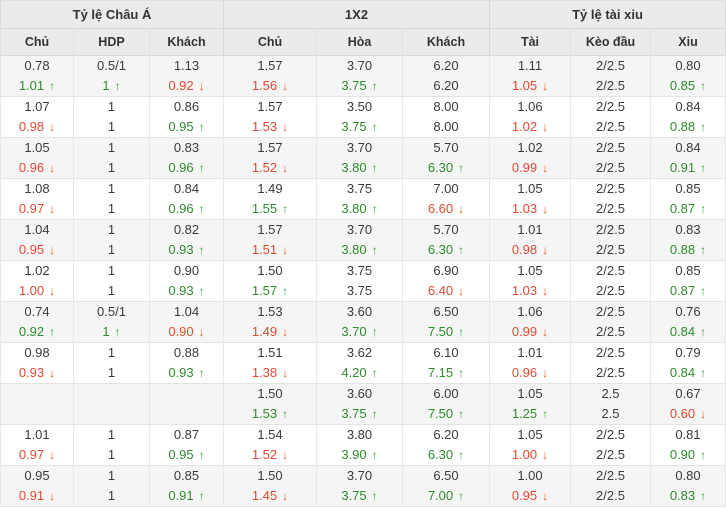 The height and width of the screenshot is (509, 726). Describe the element at coordinates (688, 475) in the screenshot. I see `opening-odds-value: 0.80` at that location.